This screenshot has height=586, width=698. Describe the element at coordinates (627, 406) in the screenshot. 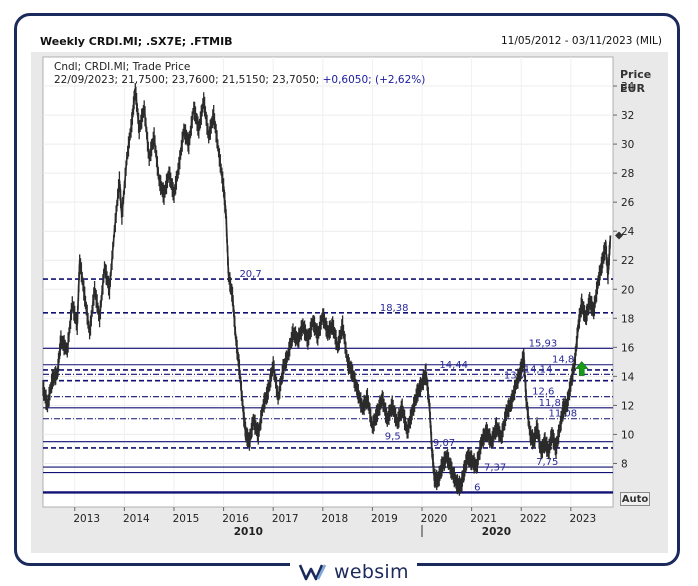

I see `y-tick-label: 12` at that location.